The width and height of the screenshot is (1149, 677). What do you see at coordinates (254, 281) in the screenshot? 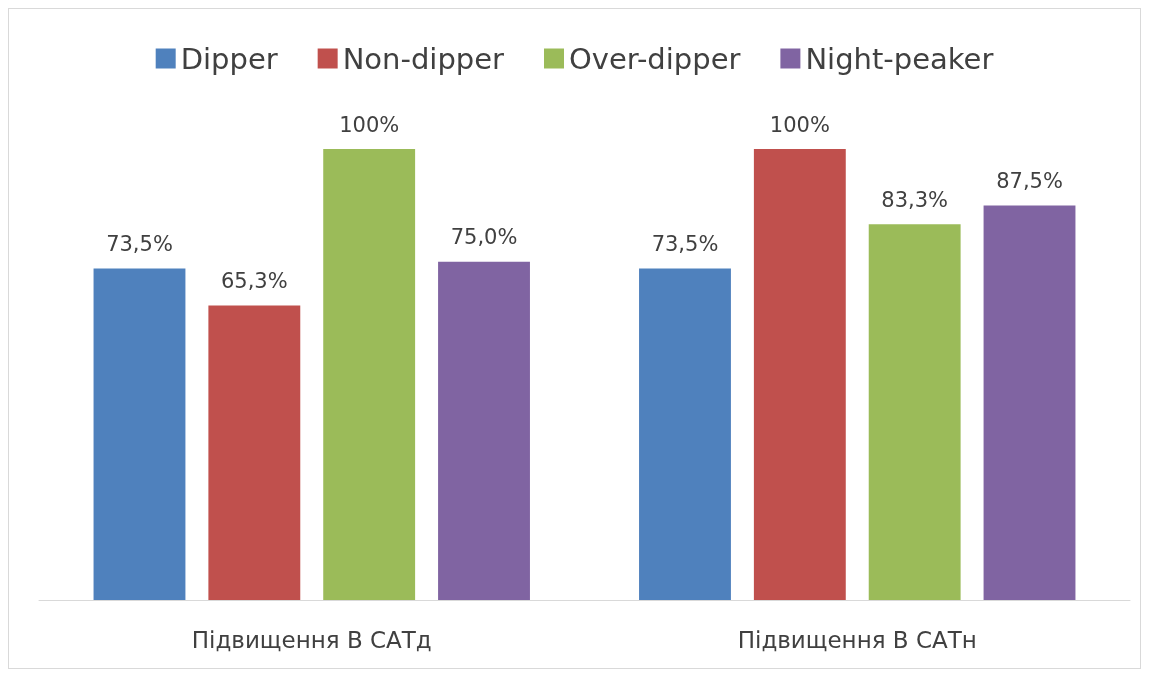
I see `data-label: 65,3%` at bounding box center [254, 281].